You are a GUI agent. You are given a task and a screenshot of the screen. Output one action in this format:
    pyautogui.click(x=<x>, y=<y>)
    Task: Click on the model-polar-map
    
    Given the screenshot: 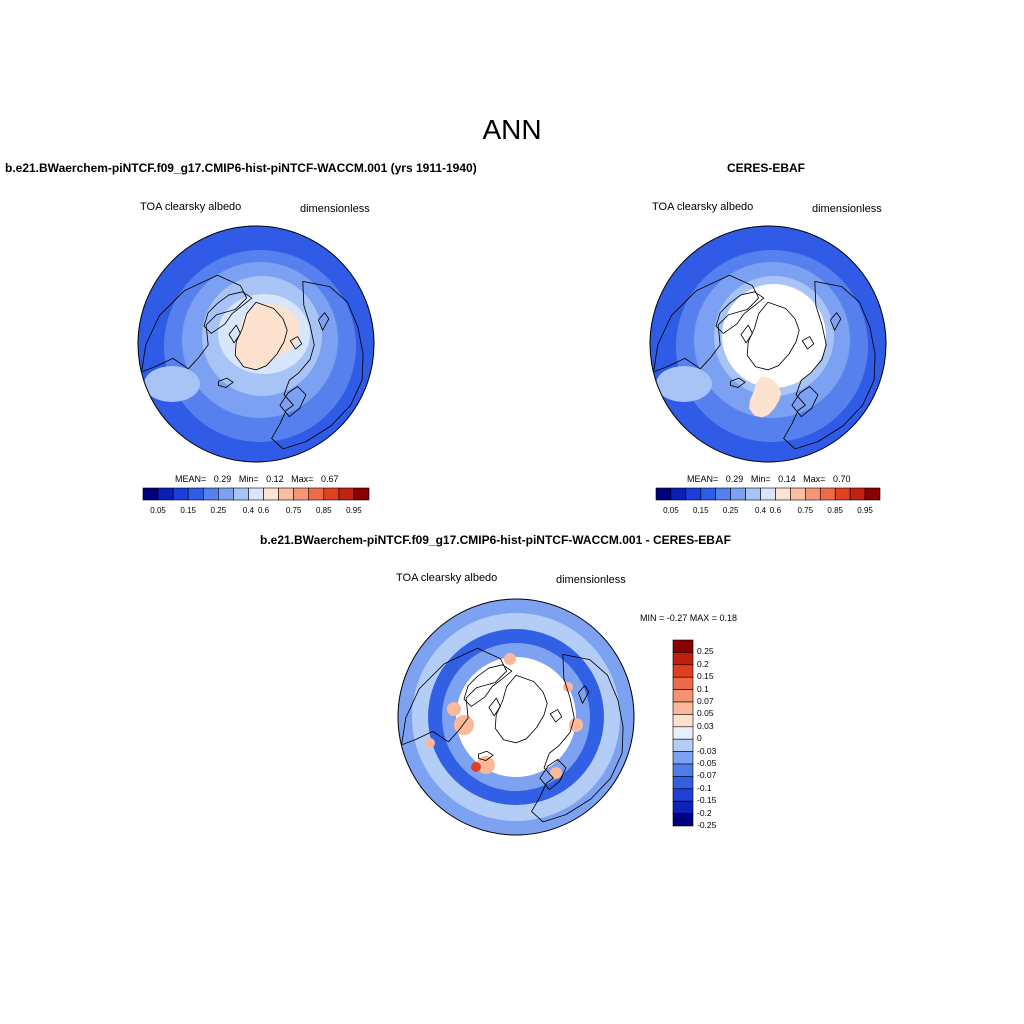 What is the action you would take?
    pyautogui.click(x=256, y=344)
    